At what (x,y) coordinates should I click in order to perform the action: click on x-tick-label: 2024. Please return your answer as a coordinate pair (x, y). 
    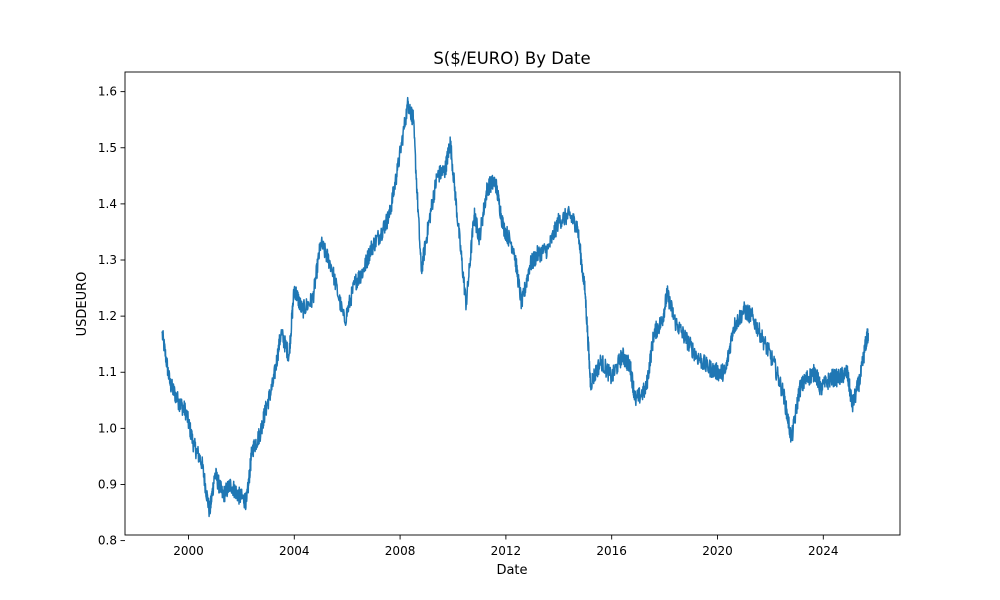
    Looking at the image, I should click on (823, 551).